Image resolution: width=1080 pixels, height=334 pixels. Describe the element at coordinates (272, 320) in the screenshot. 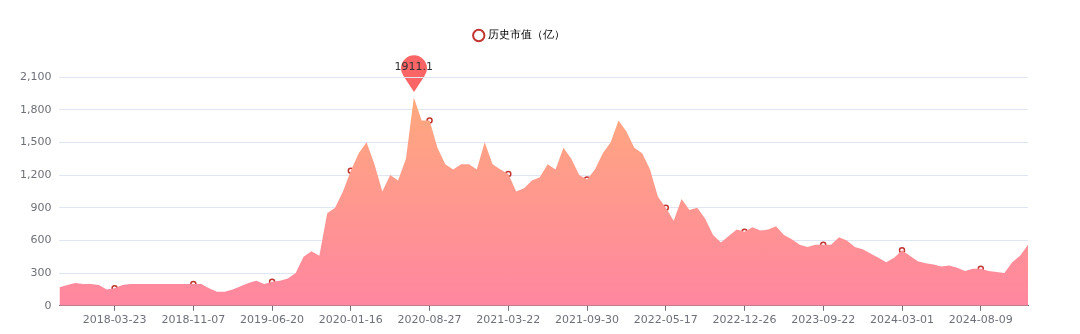

I see `x-tick-label: 2019-06-20` at that location.